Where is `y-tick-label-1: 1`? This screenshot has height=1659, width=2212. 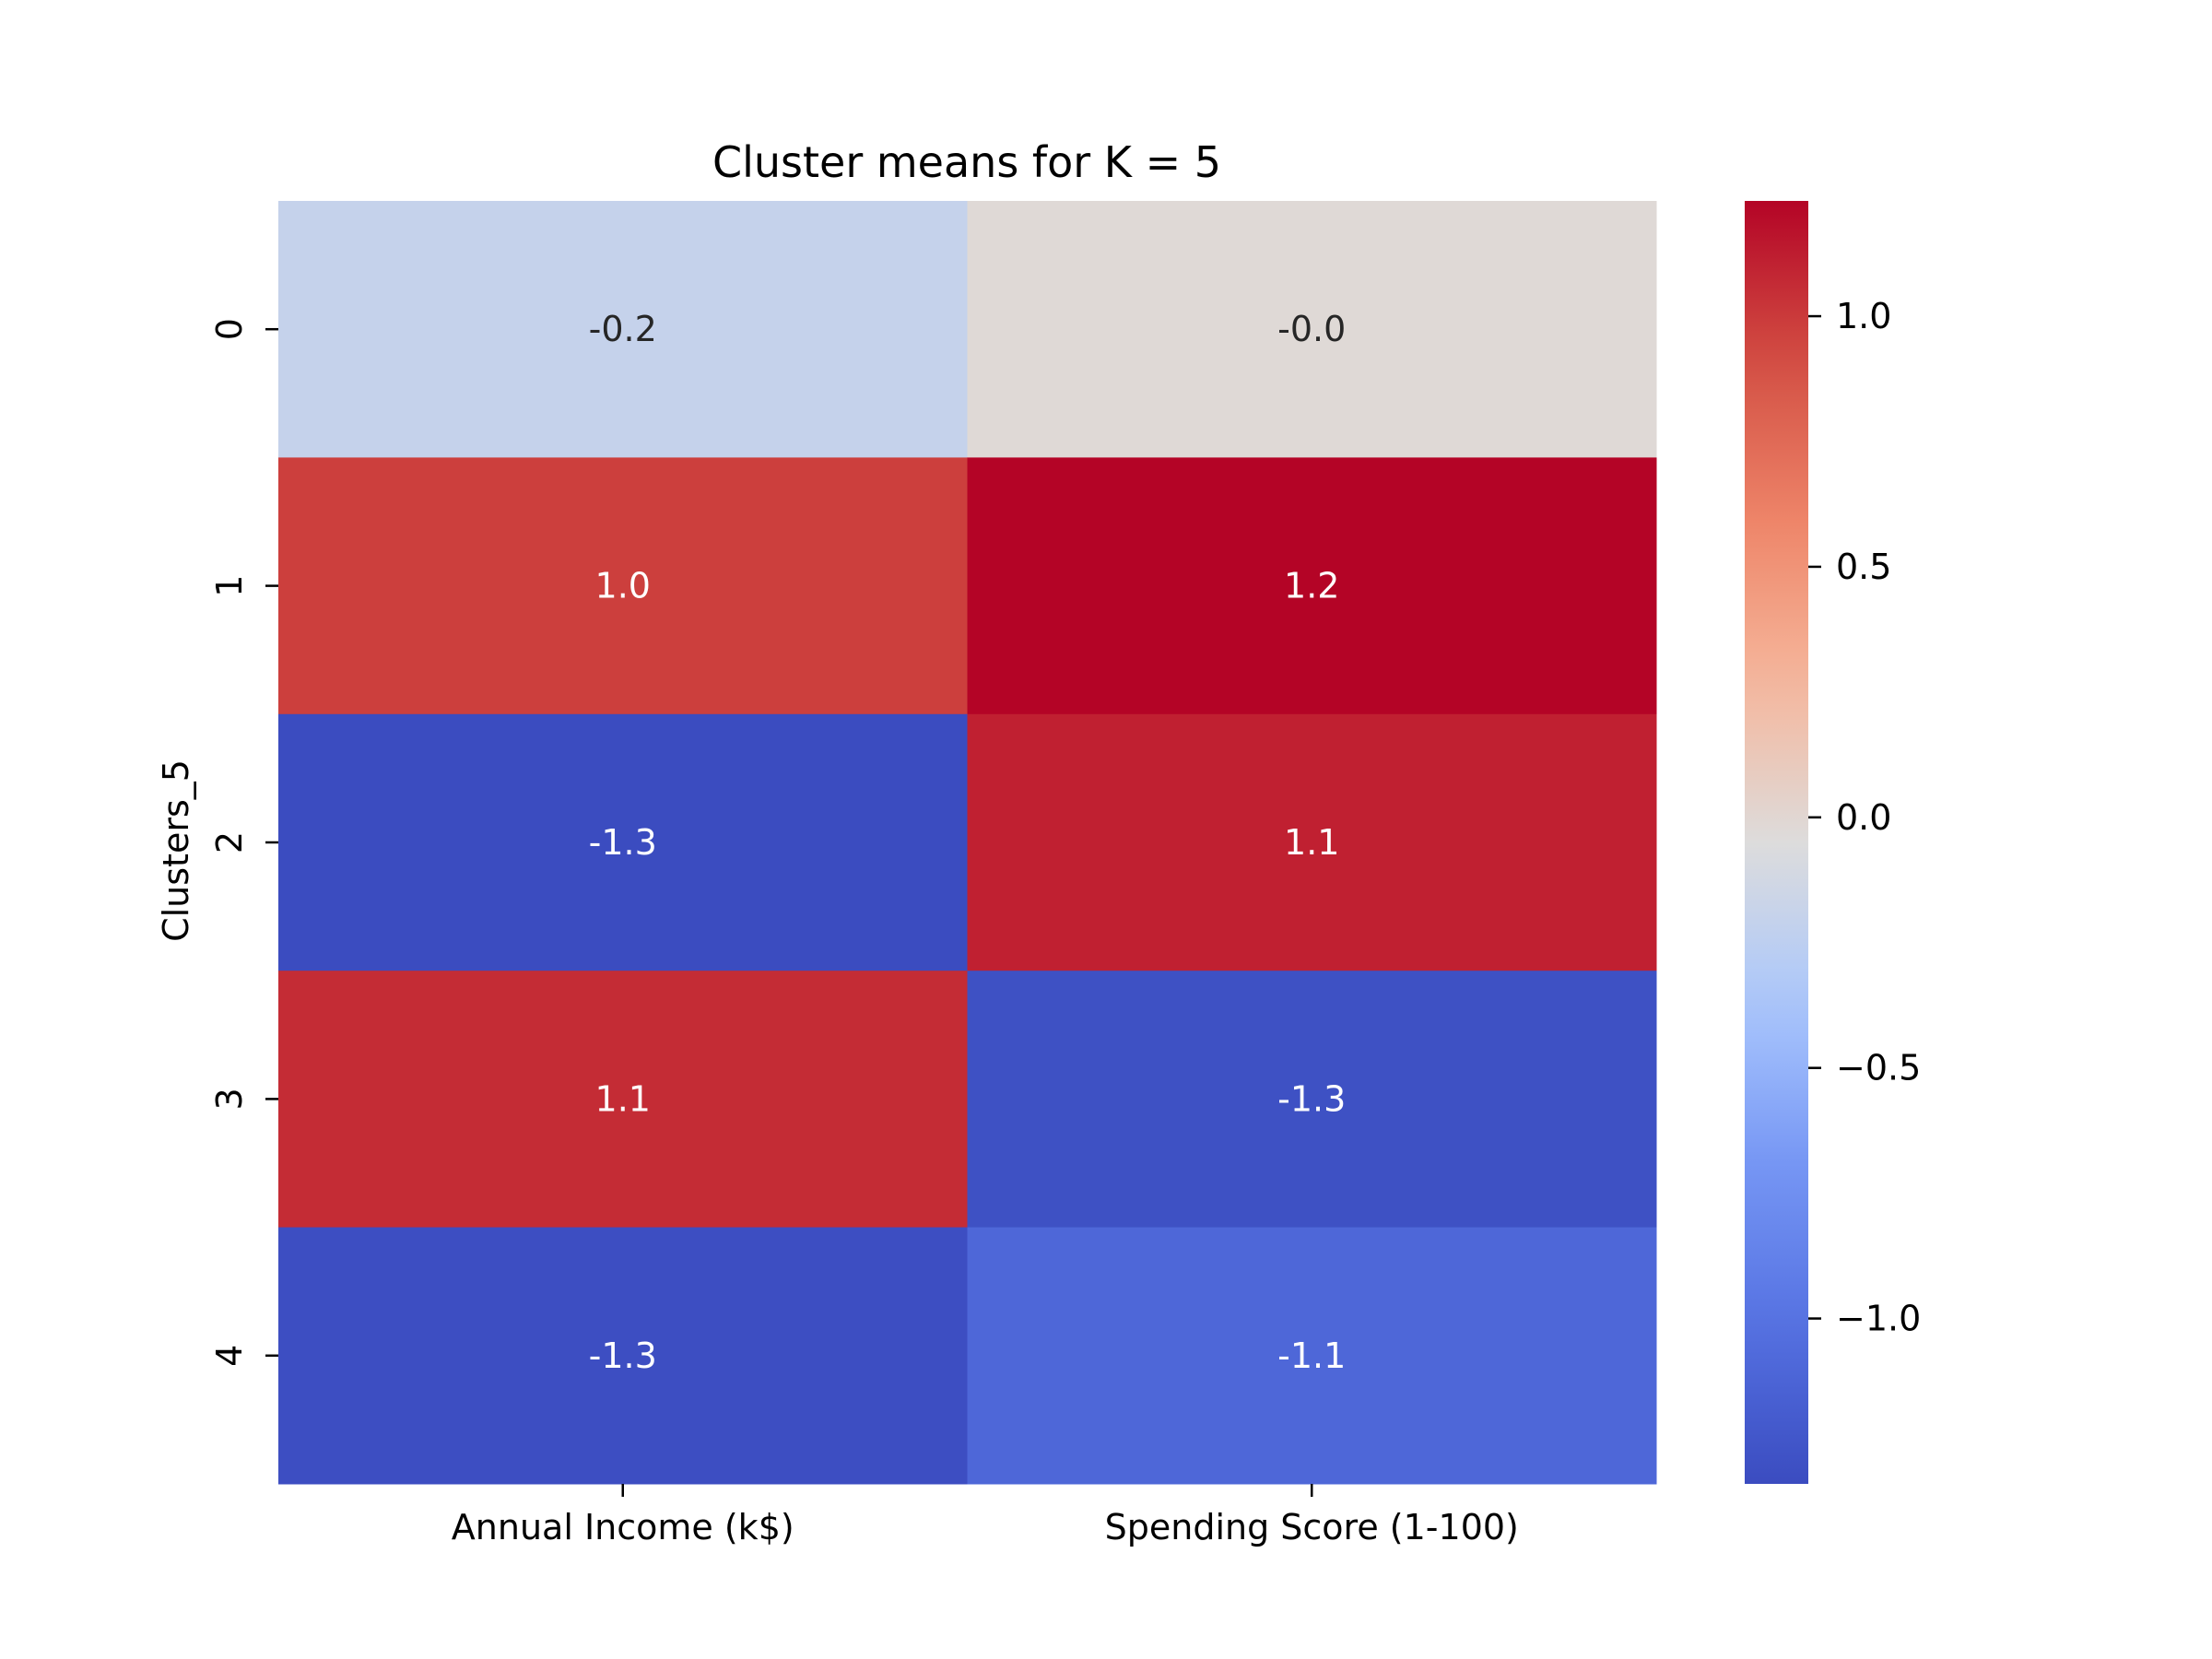 y-tick-label-1: 1 is located at coordinates (229, 586).